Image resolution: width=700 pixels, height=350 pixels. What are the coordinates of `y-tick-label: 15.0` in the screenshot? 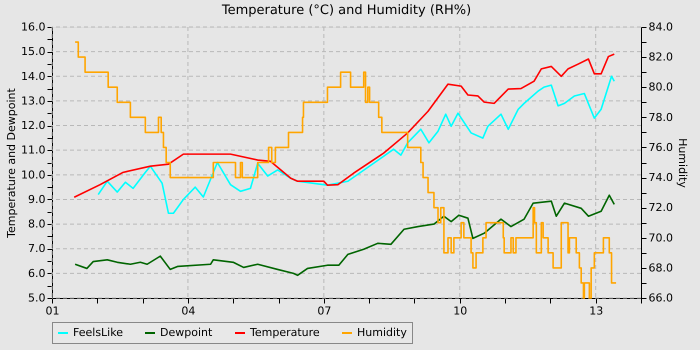 It's located at (33, 51).